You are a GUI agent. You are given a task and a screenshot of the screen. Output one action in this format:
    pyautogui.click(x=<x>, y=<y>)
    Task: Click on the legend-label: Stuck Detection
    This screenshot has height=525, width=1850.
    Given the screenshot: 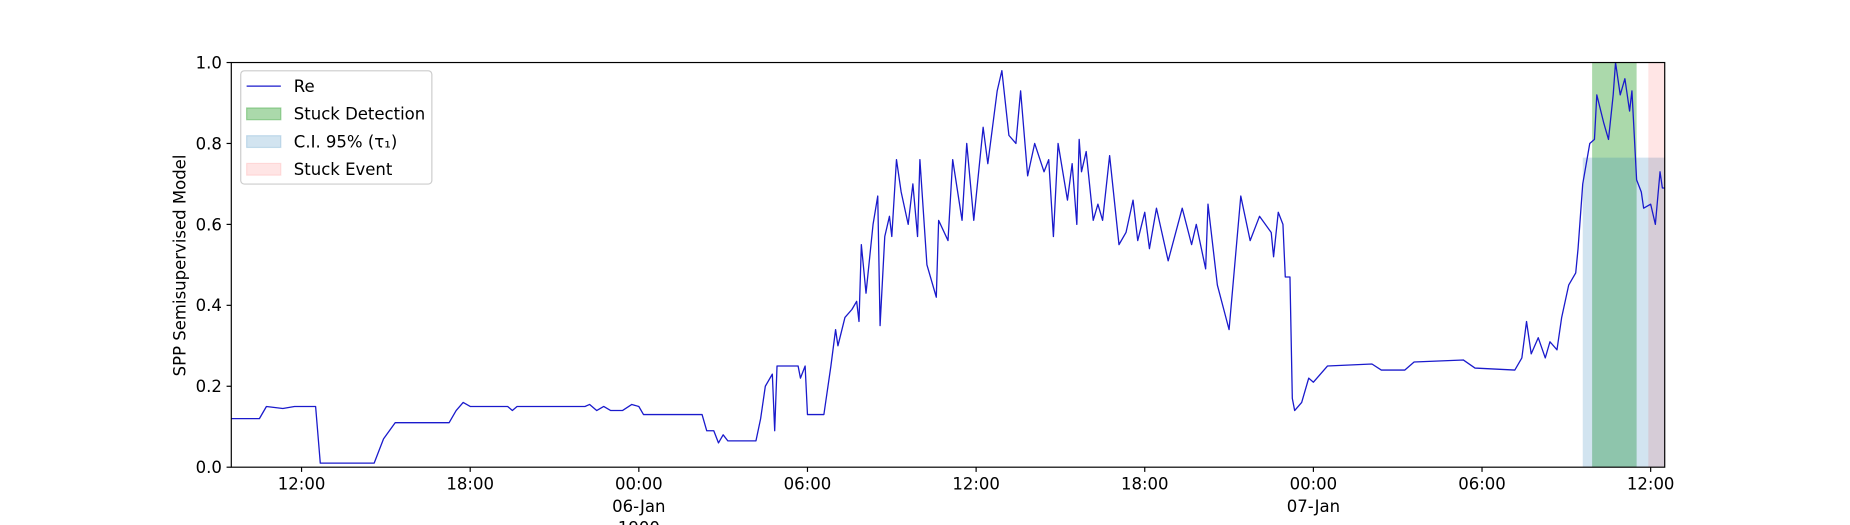 What is the action you would take?
    pyautogui.click(x=359, y=114)
    